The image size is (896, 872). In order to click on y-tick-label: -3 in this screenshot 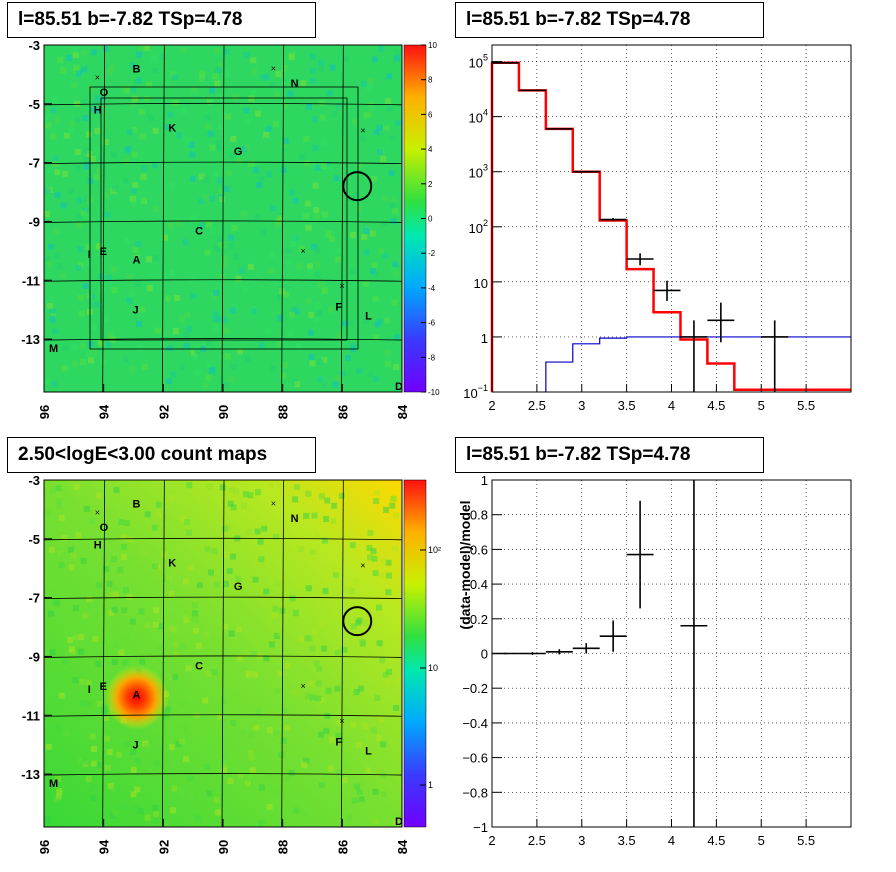, I will do `click(34, 45)`.